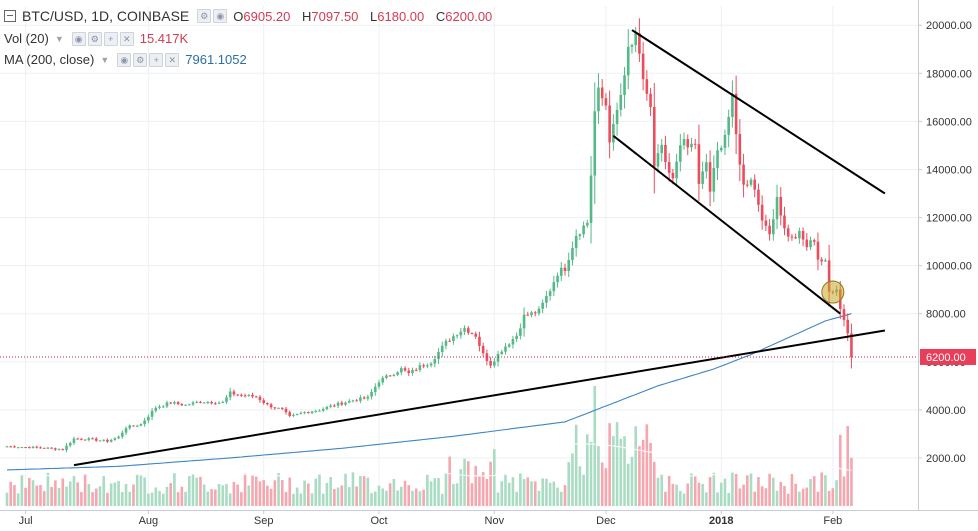  I want to click on low-label: L, so click(374, 16).